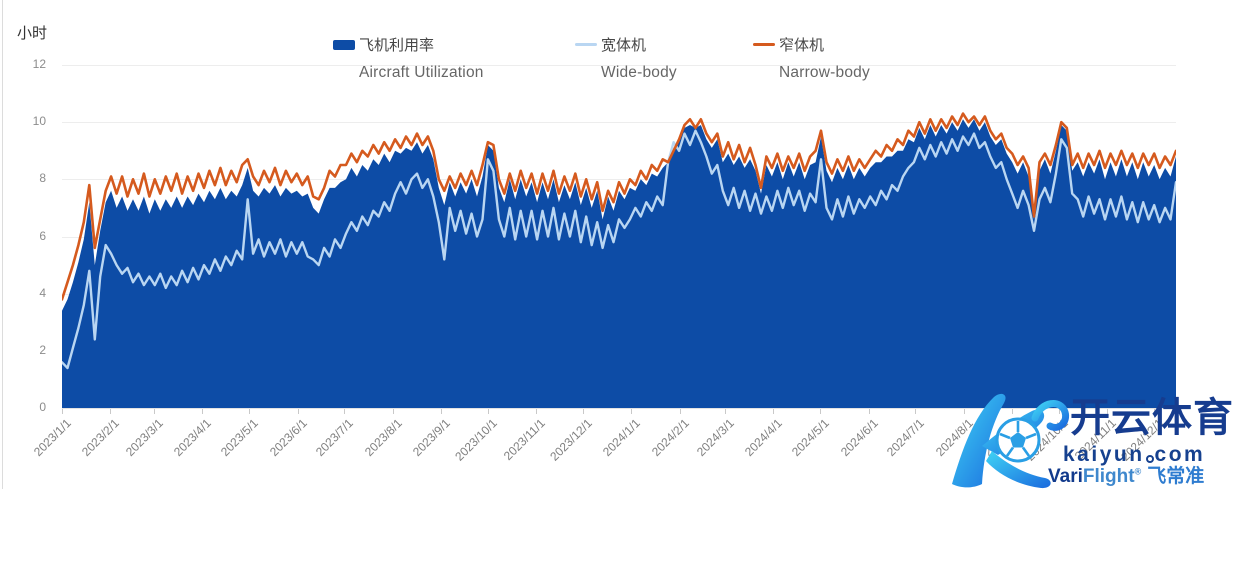  Describe the element at coordinates (824, 72) in the screenshot. I see `legend-label-en: Narrow-body` at that location.